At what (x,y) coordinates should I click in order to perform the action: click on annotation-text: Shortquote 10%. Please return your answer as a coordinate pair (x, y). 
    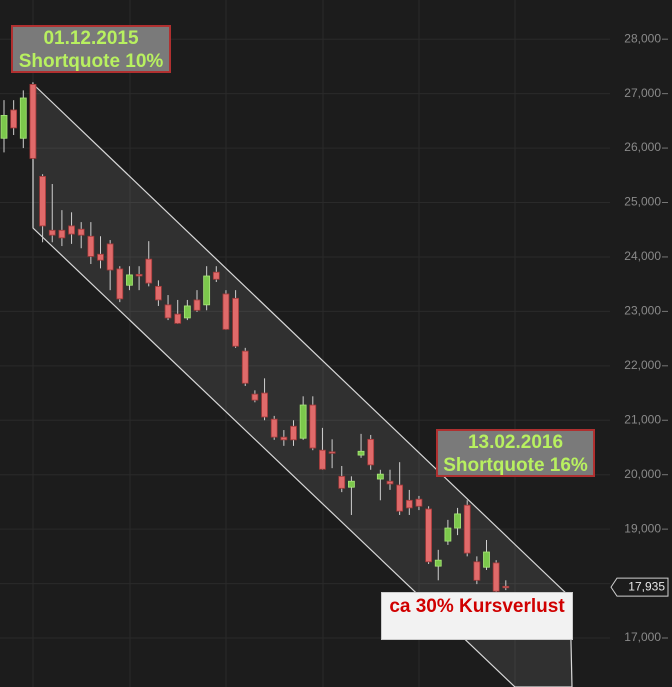
    Looking at the image, I should click on (91, 61).